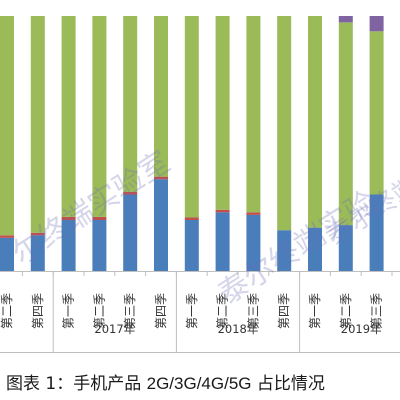  What do you see at coordinates (199, 383) in the screenshot?
I see `caption-ascii: 2G/3G/4G/5G` at bounding box center [199, 383].